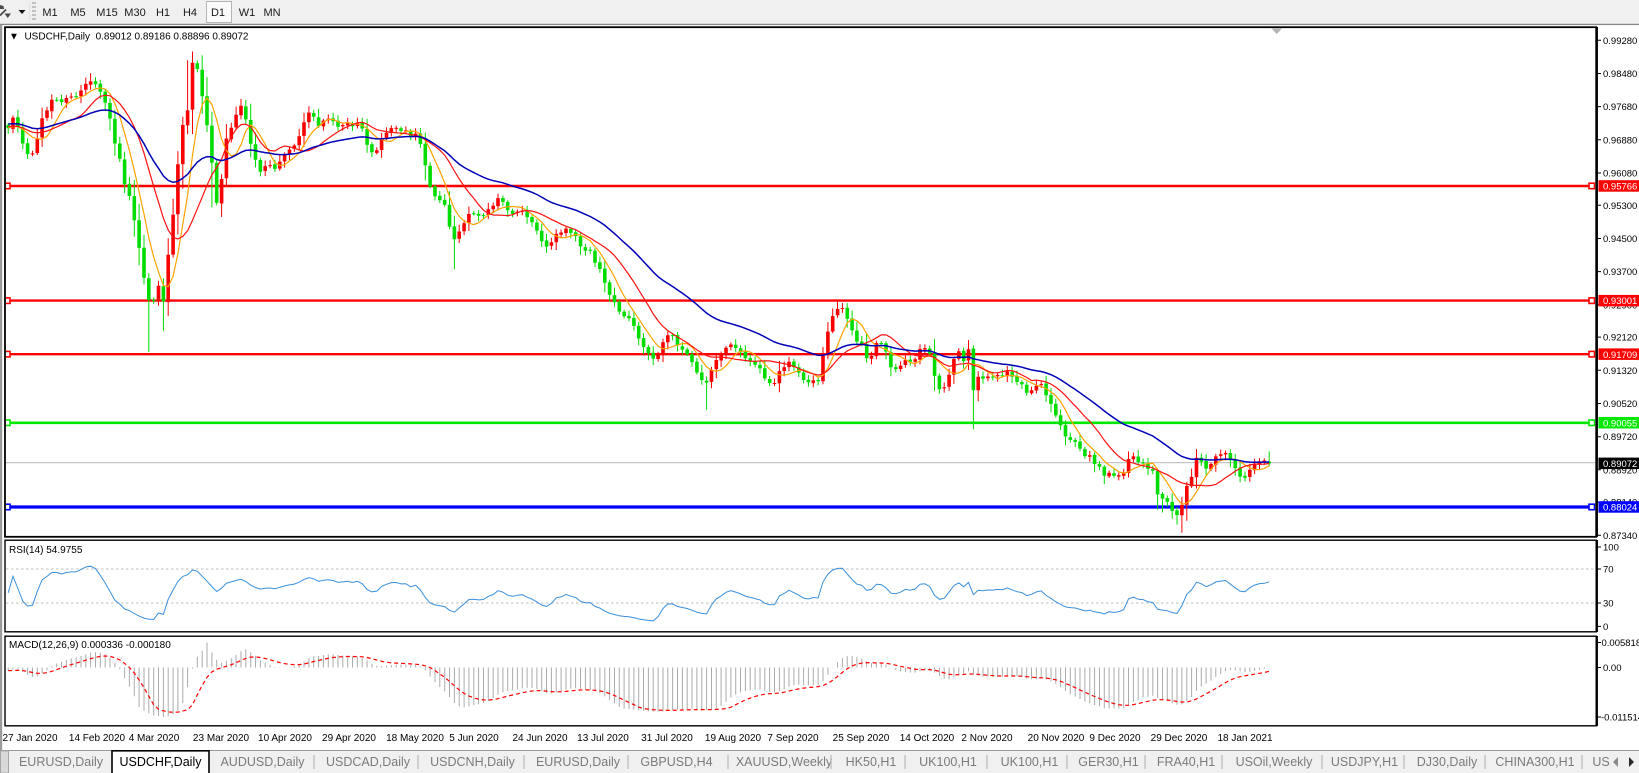 This screenshot has height=773, width=1639. I want to click on svg-text: 31 Jul 2020, so click(667, 738).